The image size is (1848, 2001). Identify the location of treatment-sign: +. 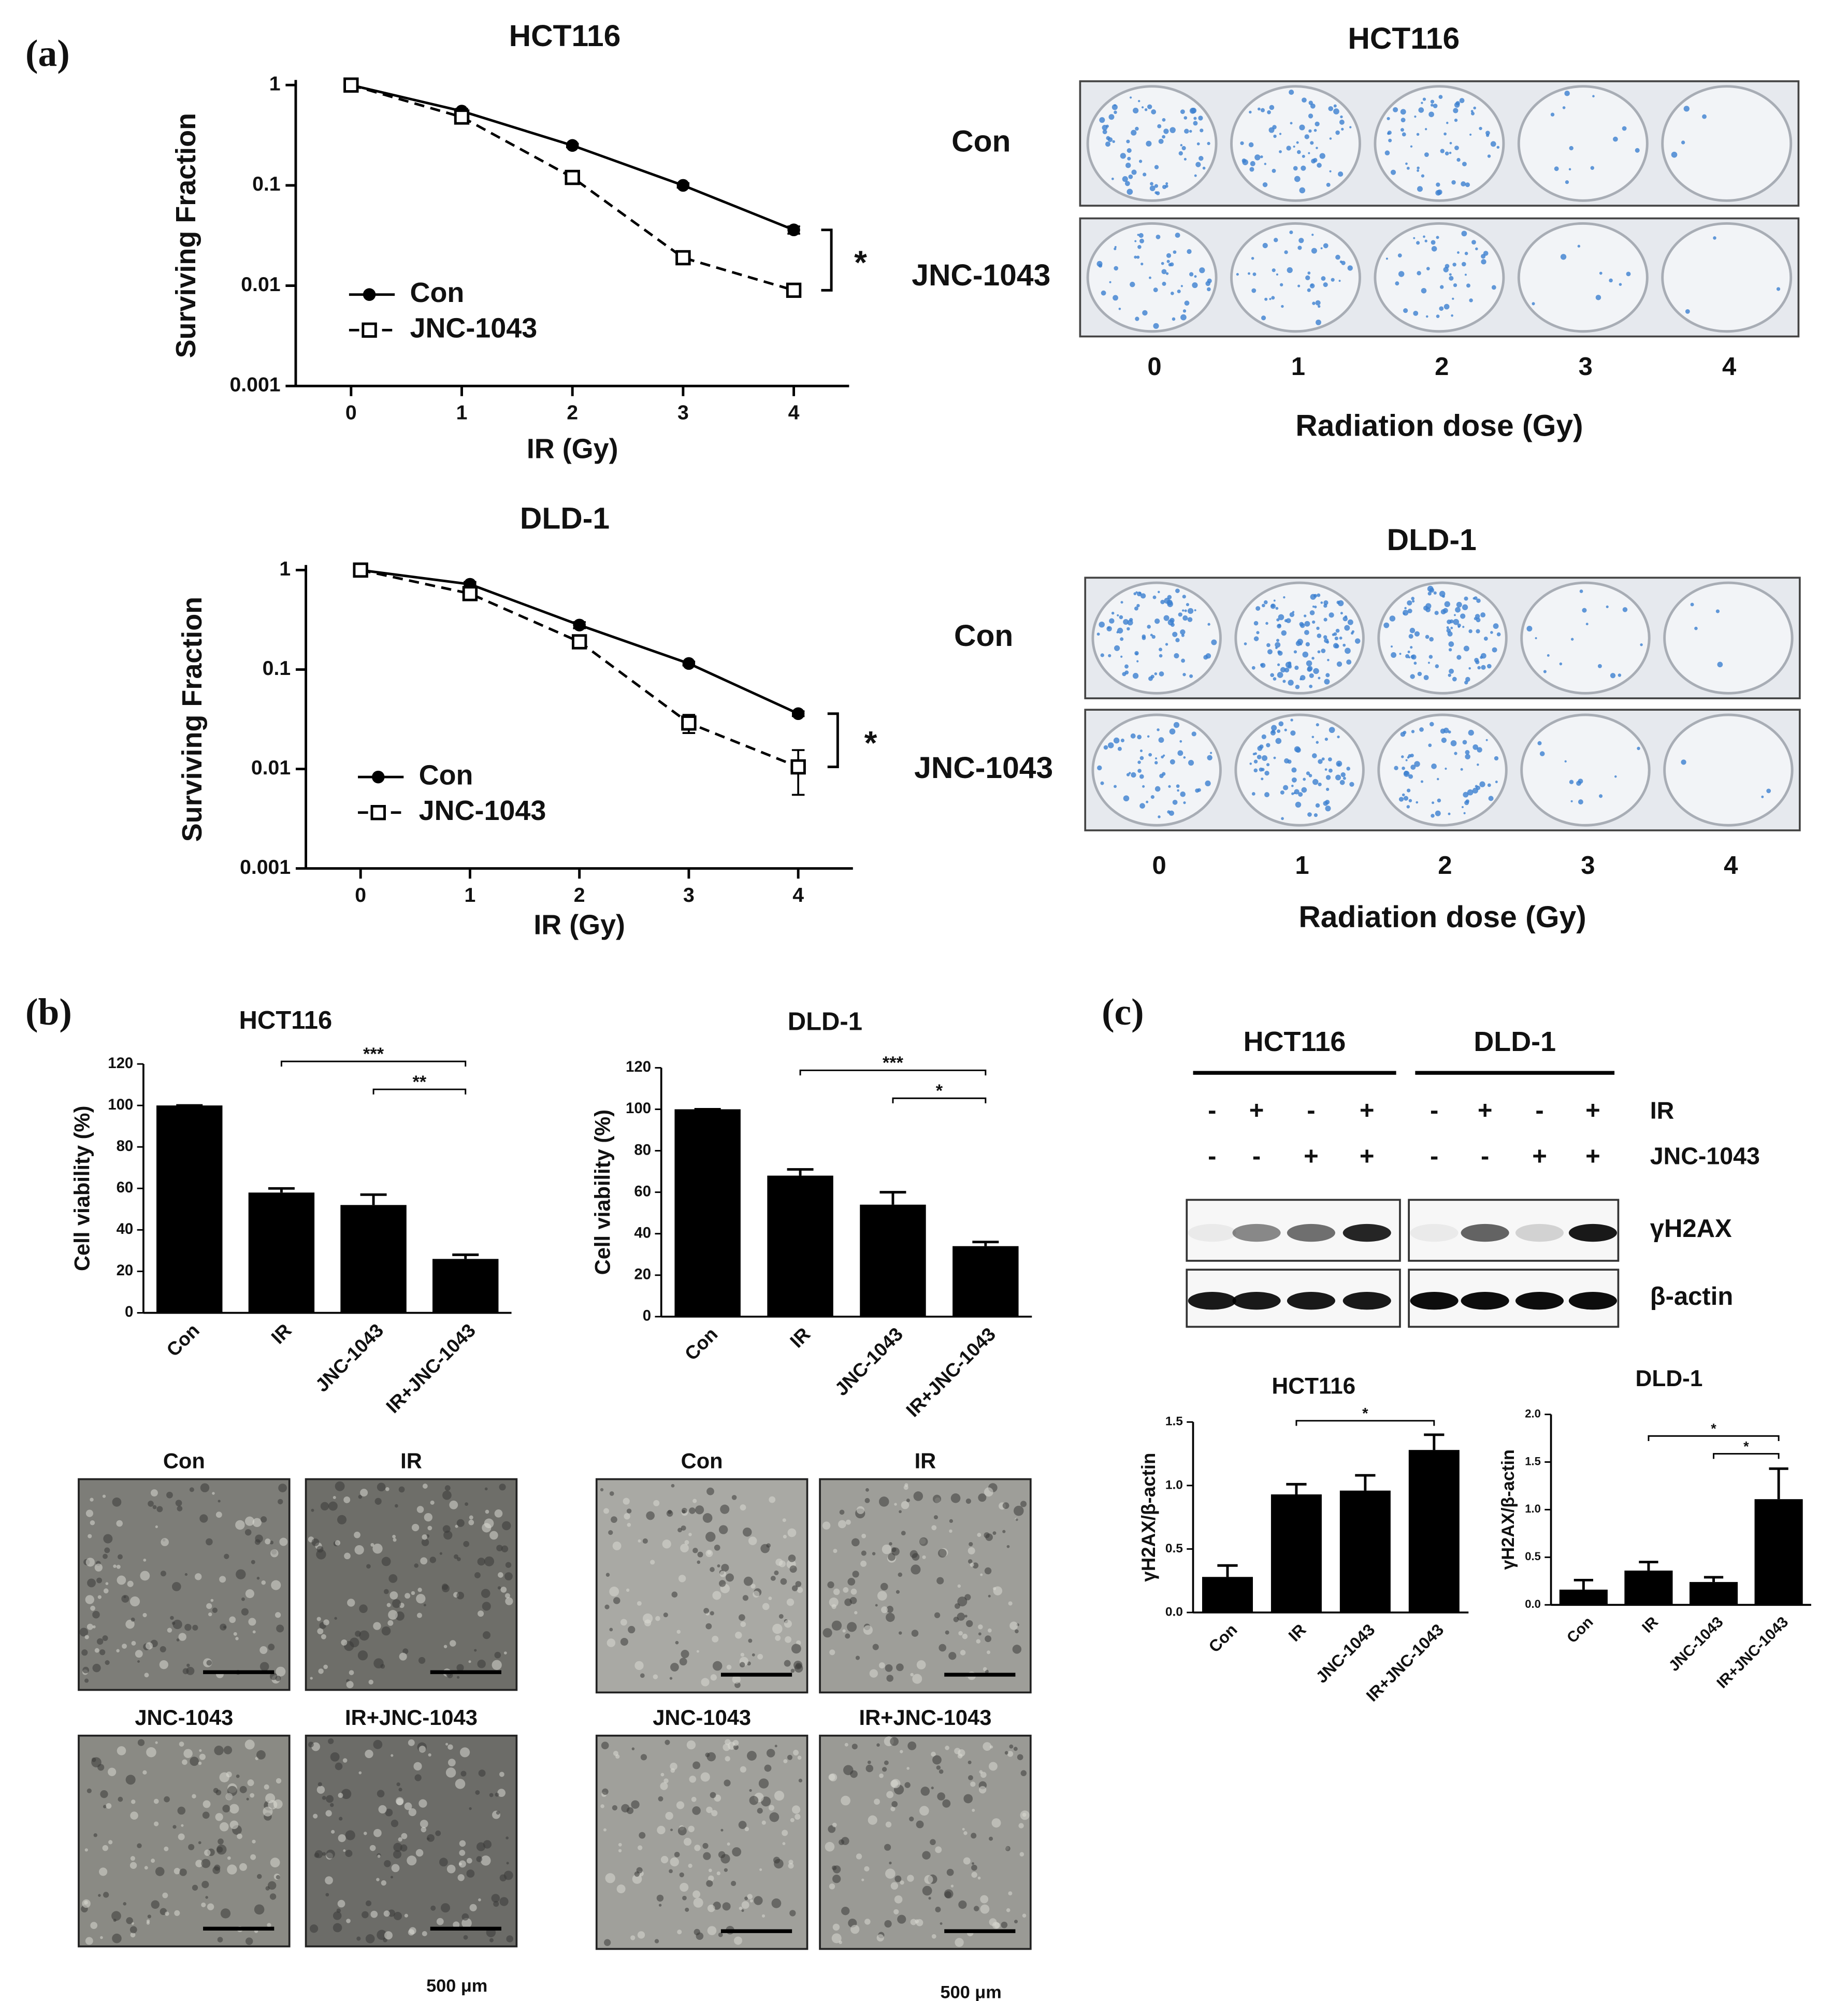
(1367, 1156).